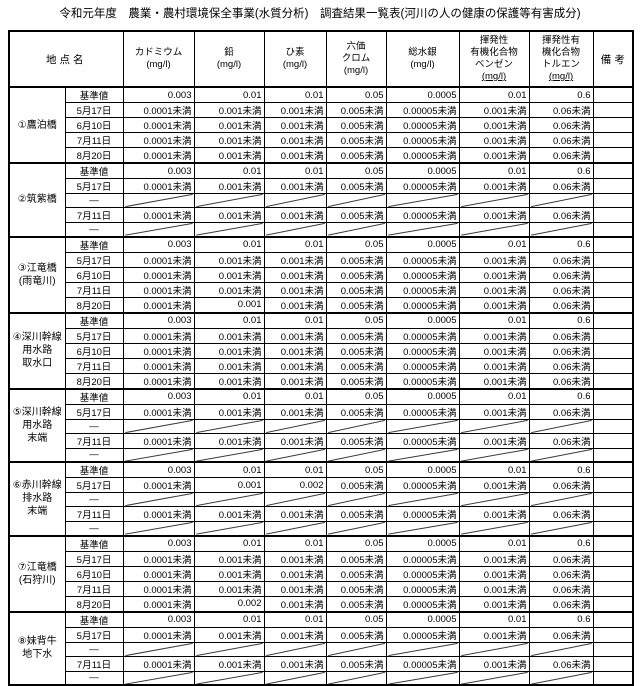  Describe the element at coordinates (295, 52) in the screenshot. I see `column-title: ひ素` at that location.